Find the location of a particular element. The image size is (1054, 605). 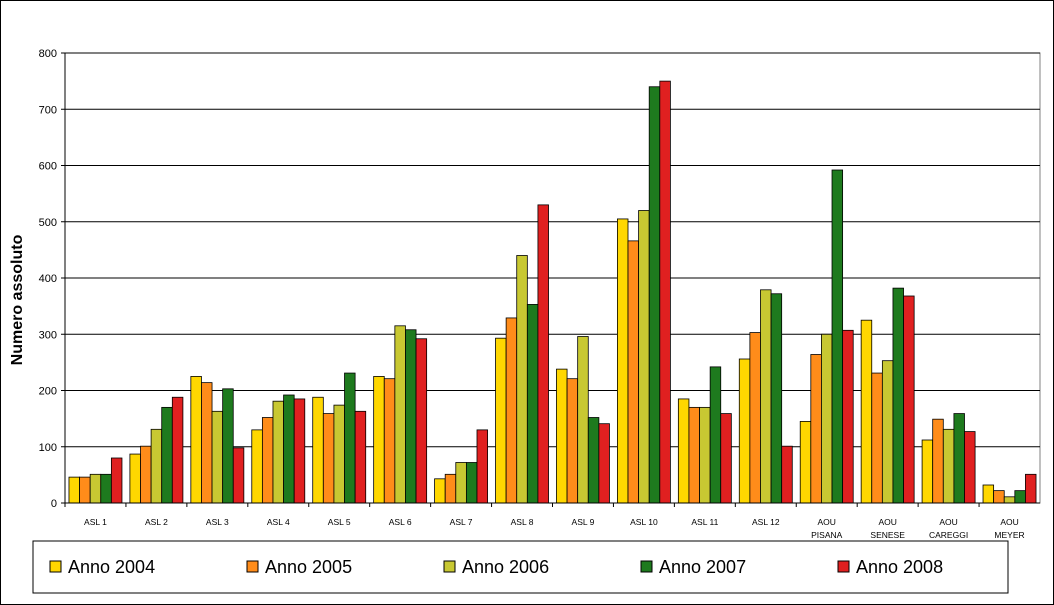

legend-label: Anno 2007 is located at coordinates (702, 567).